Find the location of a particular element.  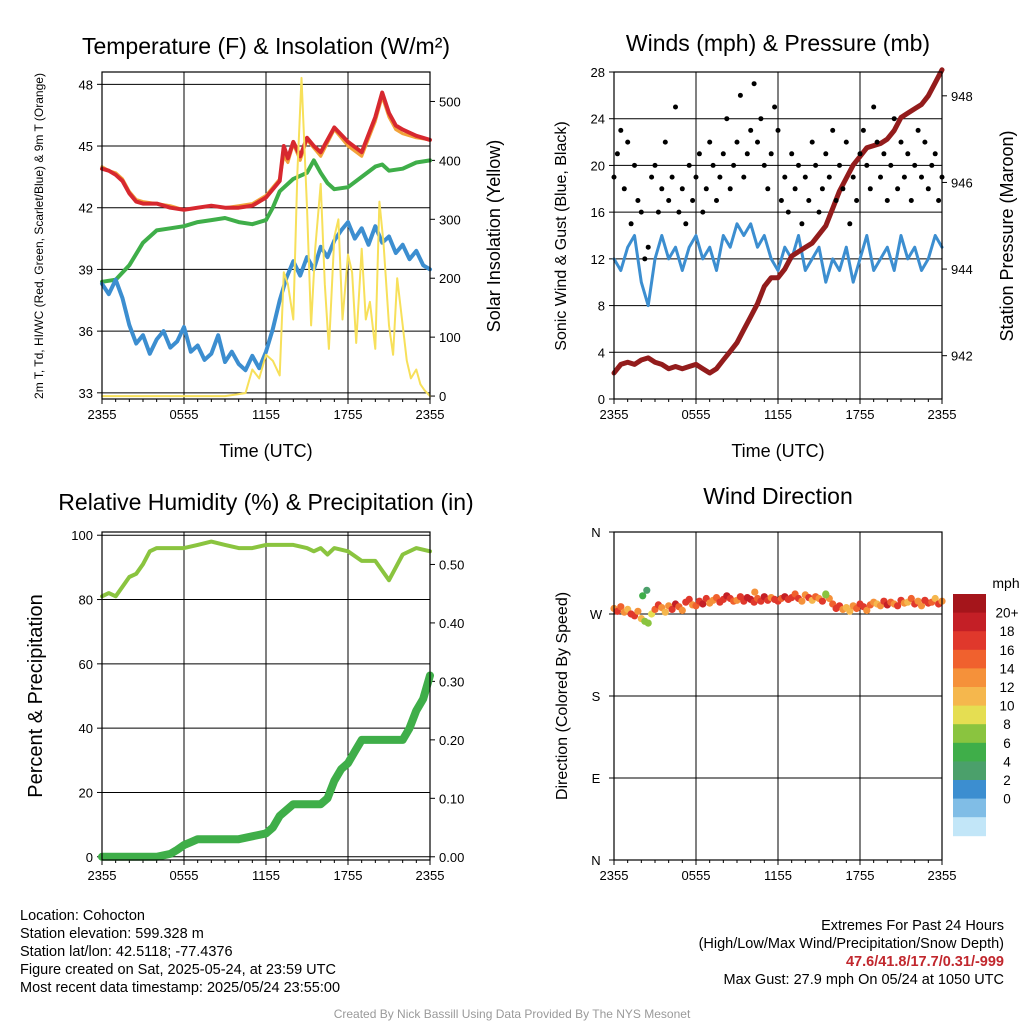

colorbar-label: 6 is located at coordinates (1007, 743).